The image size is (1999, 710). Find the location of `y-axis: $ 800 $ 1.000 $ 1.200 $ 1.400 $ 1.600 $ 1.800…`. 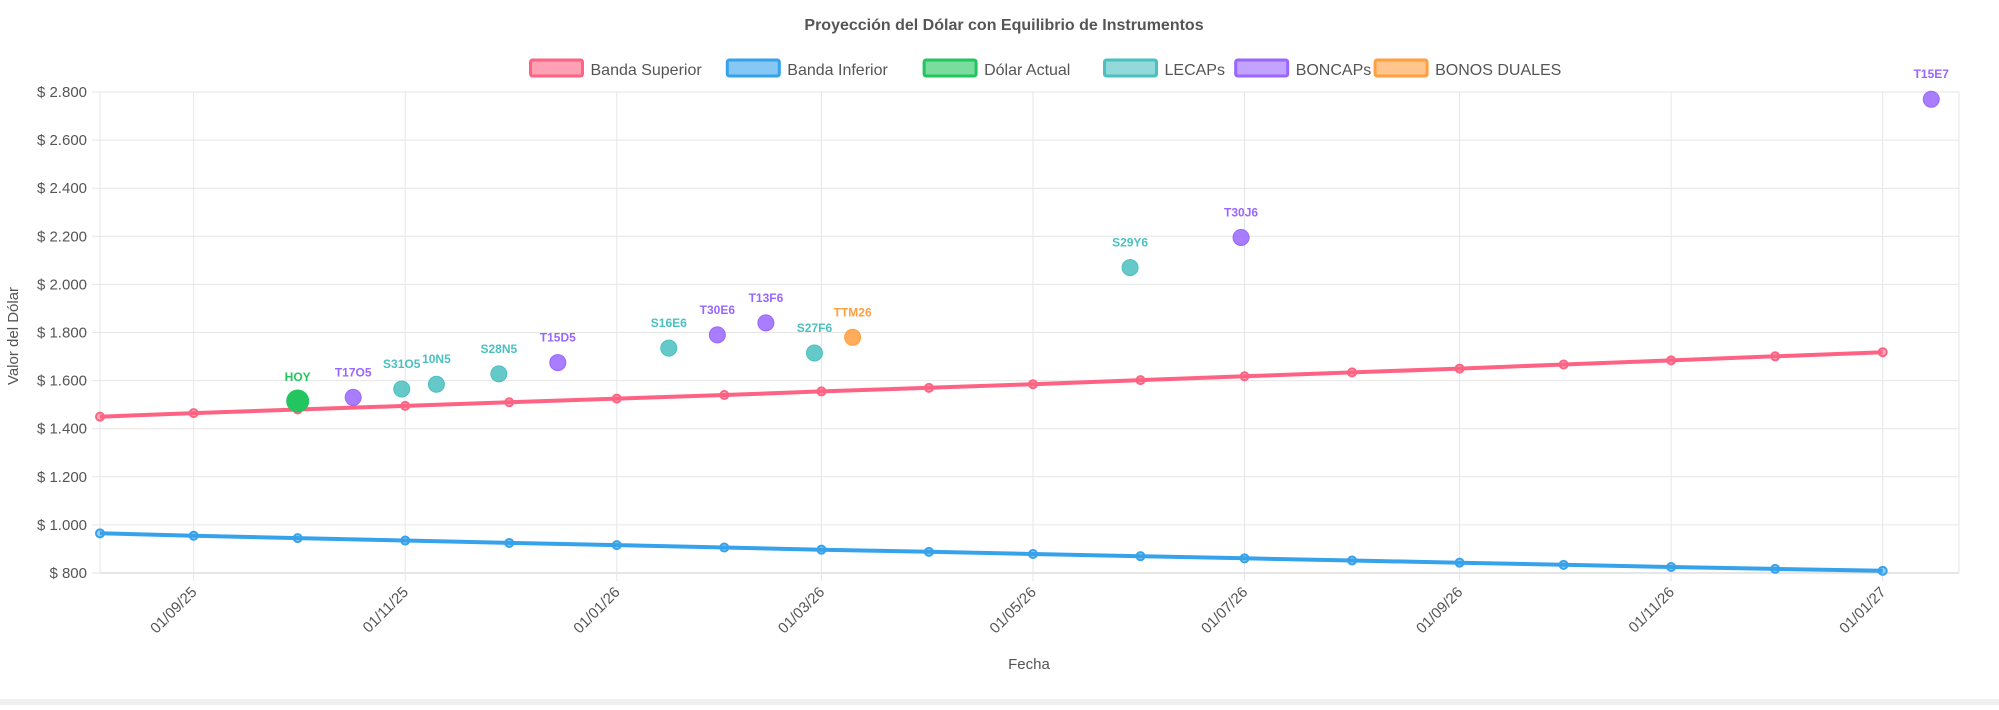

y-axis: $ 800 $ 1.000 $ 1.200 $ 1.400 $ 1.600 $ 1.800… is located at coordinates (68, 333).